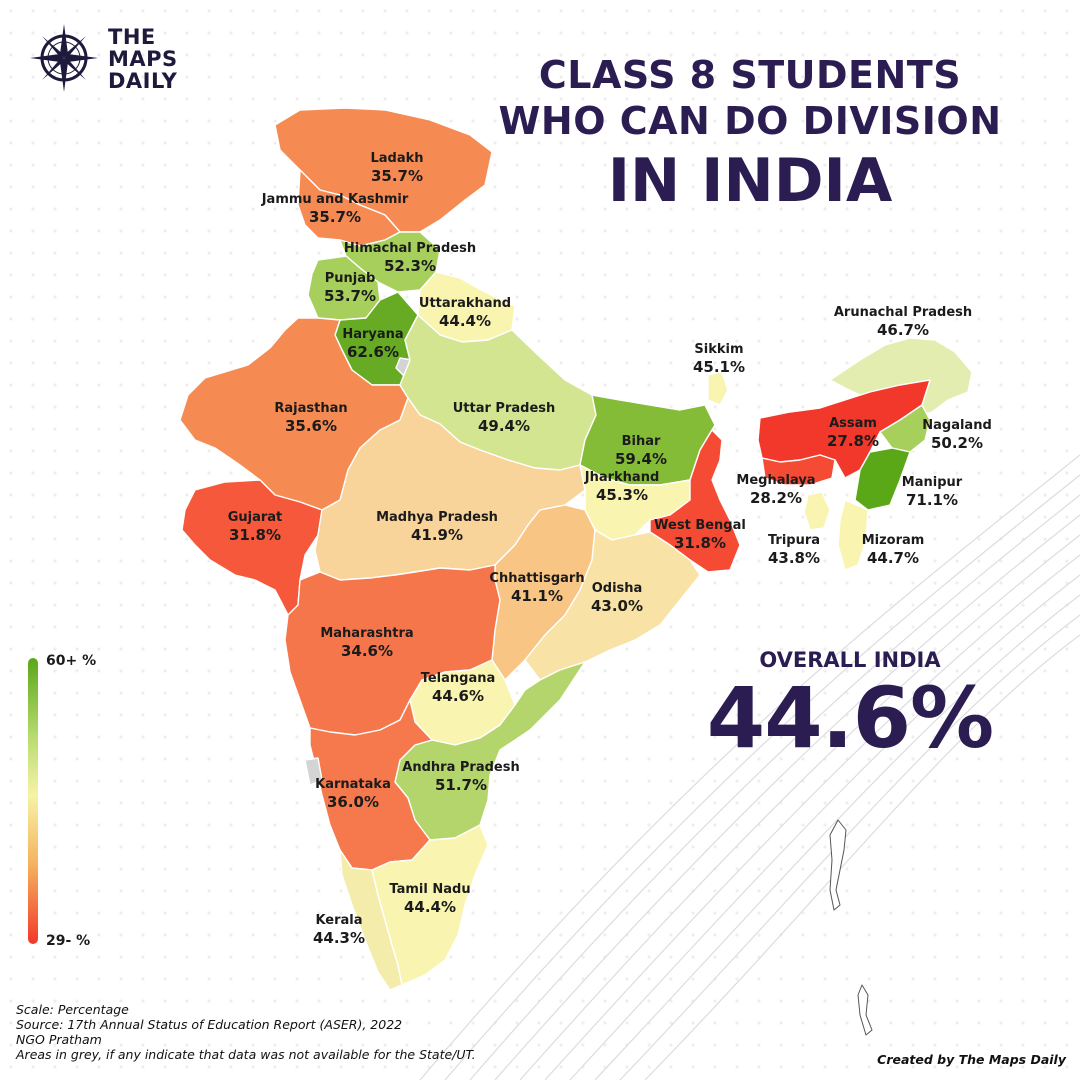 Image resolution: width=1080 pixels, height=1080 pixels. Describe the element at coordinates (458, 687) in the screenshot. I see `state-label-telangana: Telangana 44.6%` at that location.